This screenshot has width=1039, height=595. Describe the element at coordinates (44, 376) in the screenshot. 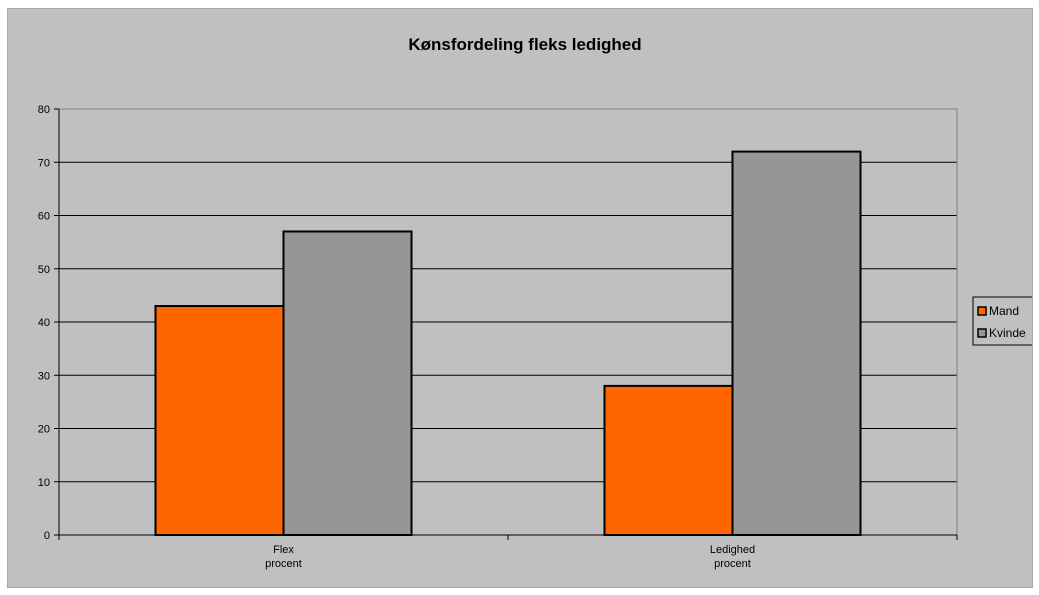

I see `y-tick-label: 30` at that location.